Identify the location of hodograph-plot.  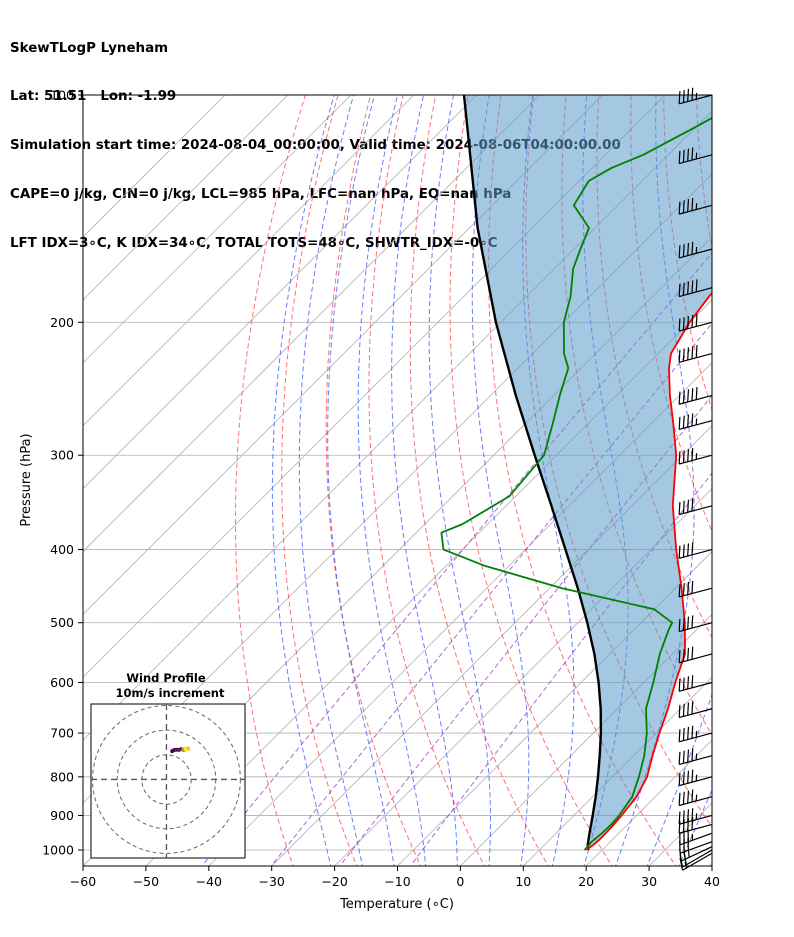
(168, 781).